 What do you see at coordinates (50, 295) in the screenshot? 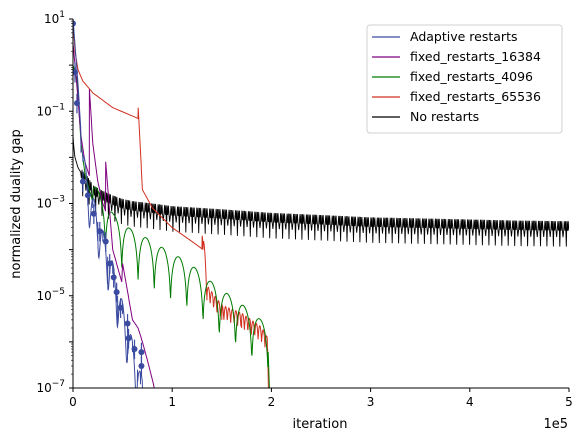
I see `y-tick-label: 10⁻⁵` at bounding box center [50, 295].